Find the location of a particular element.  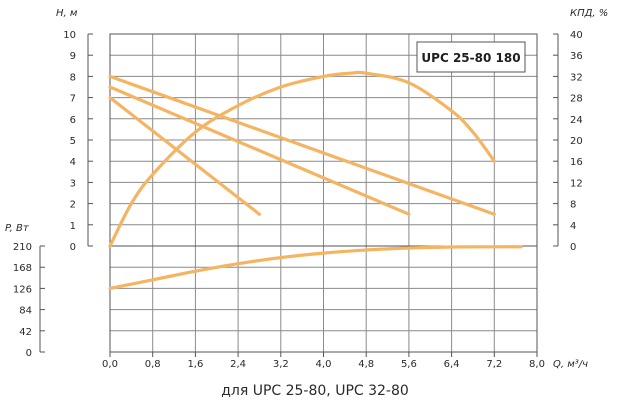

power-tick-label: 0 is located at coordinates (29, 353).